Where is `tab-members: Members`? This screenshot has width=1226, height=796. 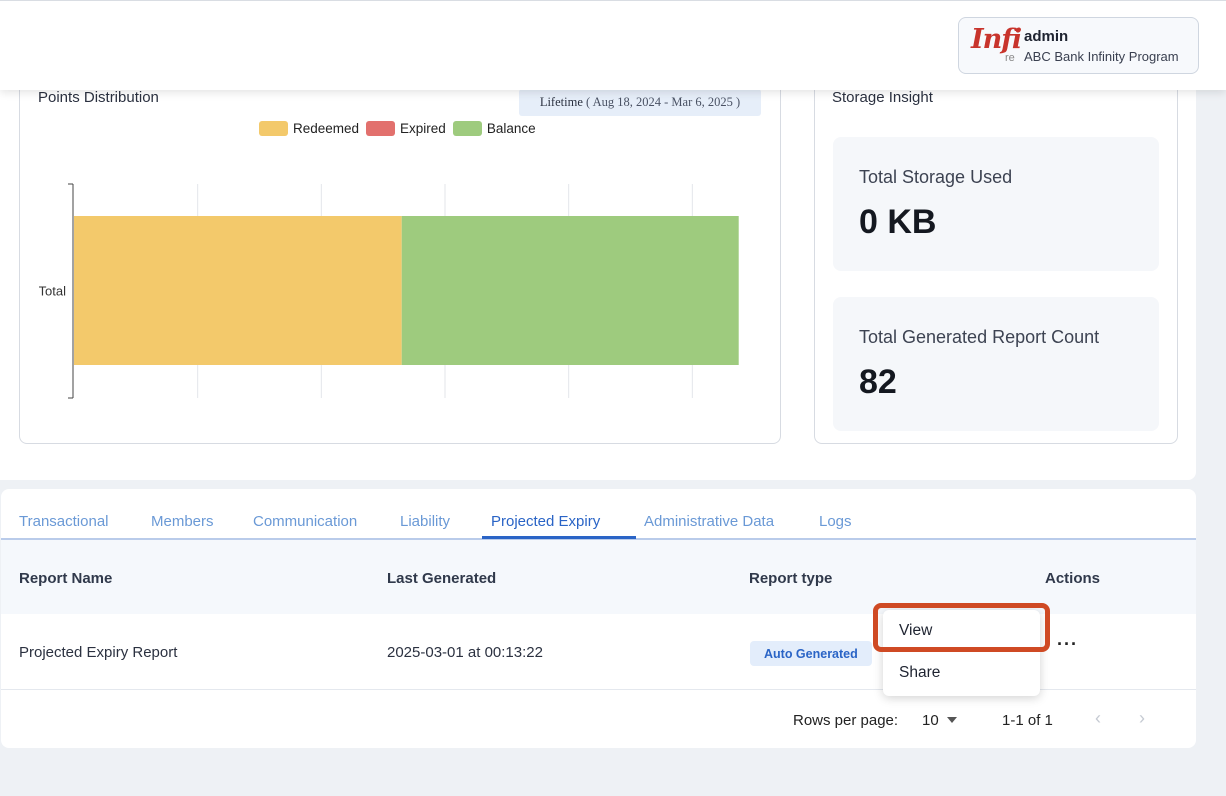
tab-members: Members is located at coordinates (182, 521).